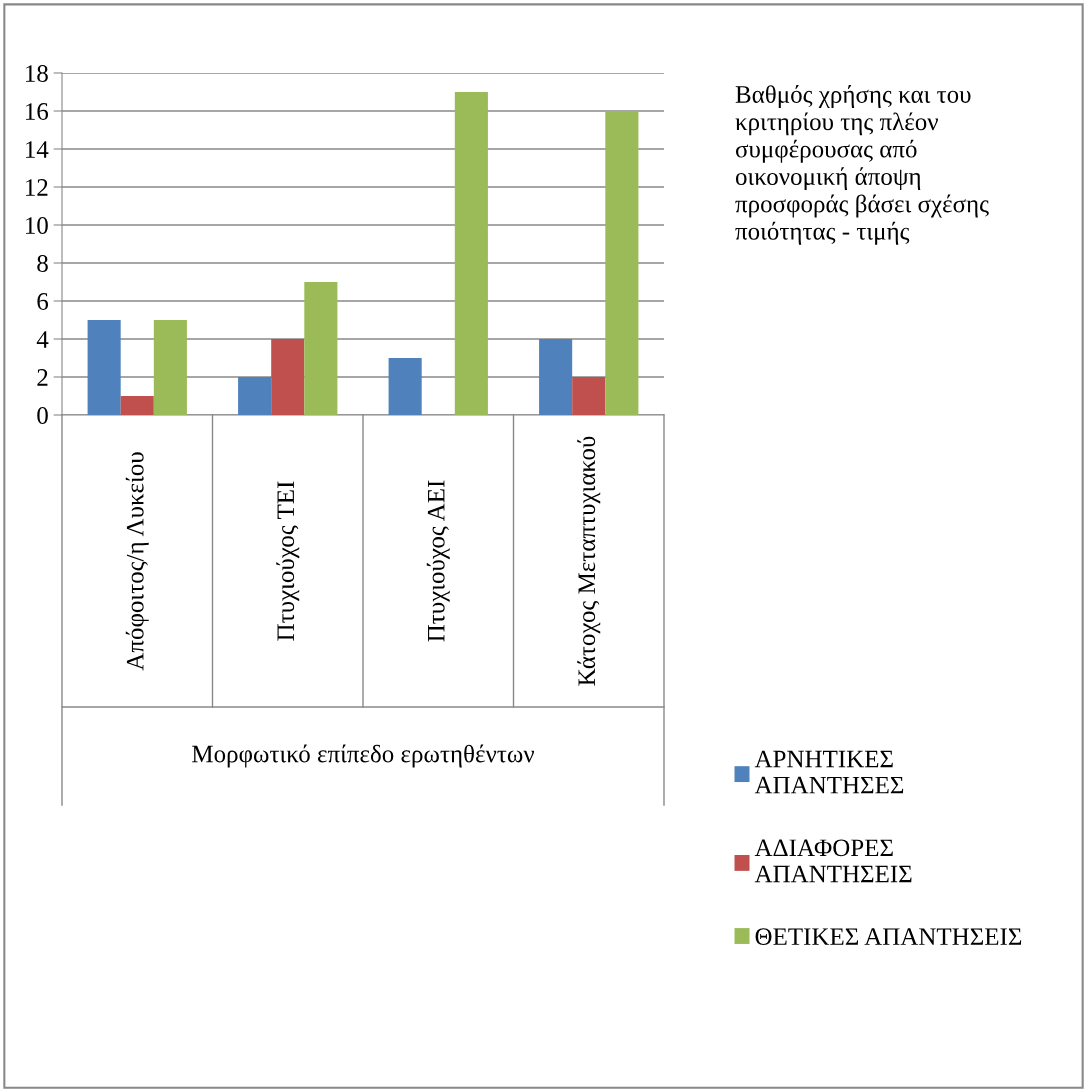  Describe the element at coordinates (888, 937) in the screenshot. I see `legend-label: ΘΕΤΙΚΕΣ ΑΠΑΝΤΗΣΕΙΣ` at that location.